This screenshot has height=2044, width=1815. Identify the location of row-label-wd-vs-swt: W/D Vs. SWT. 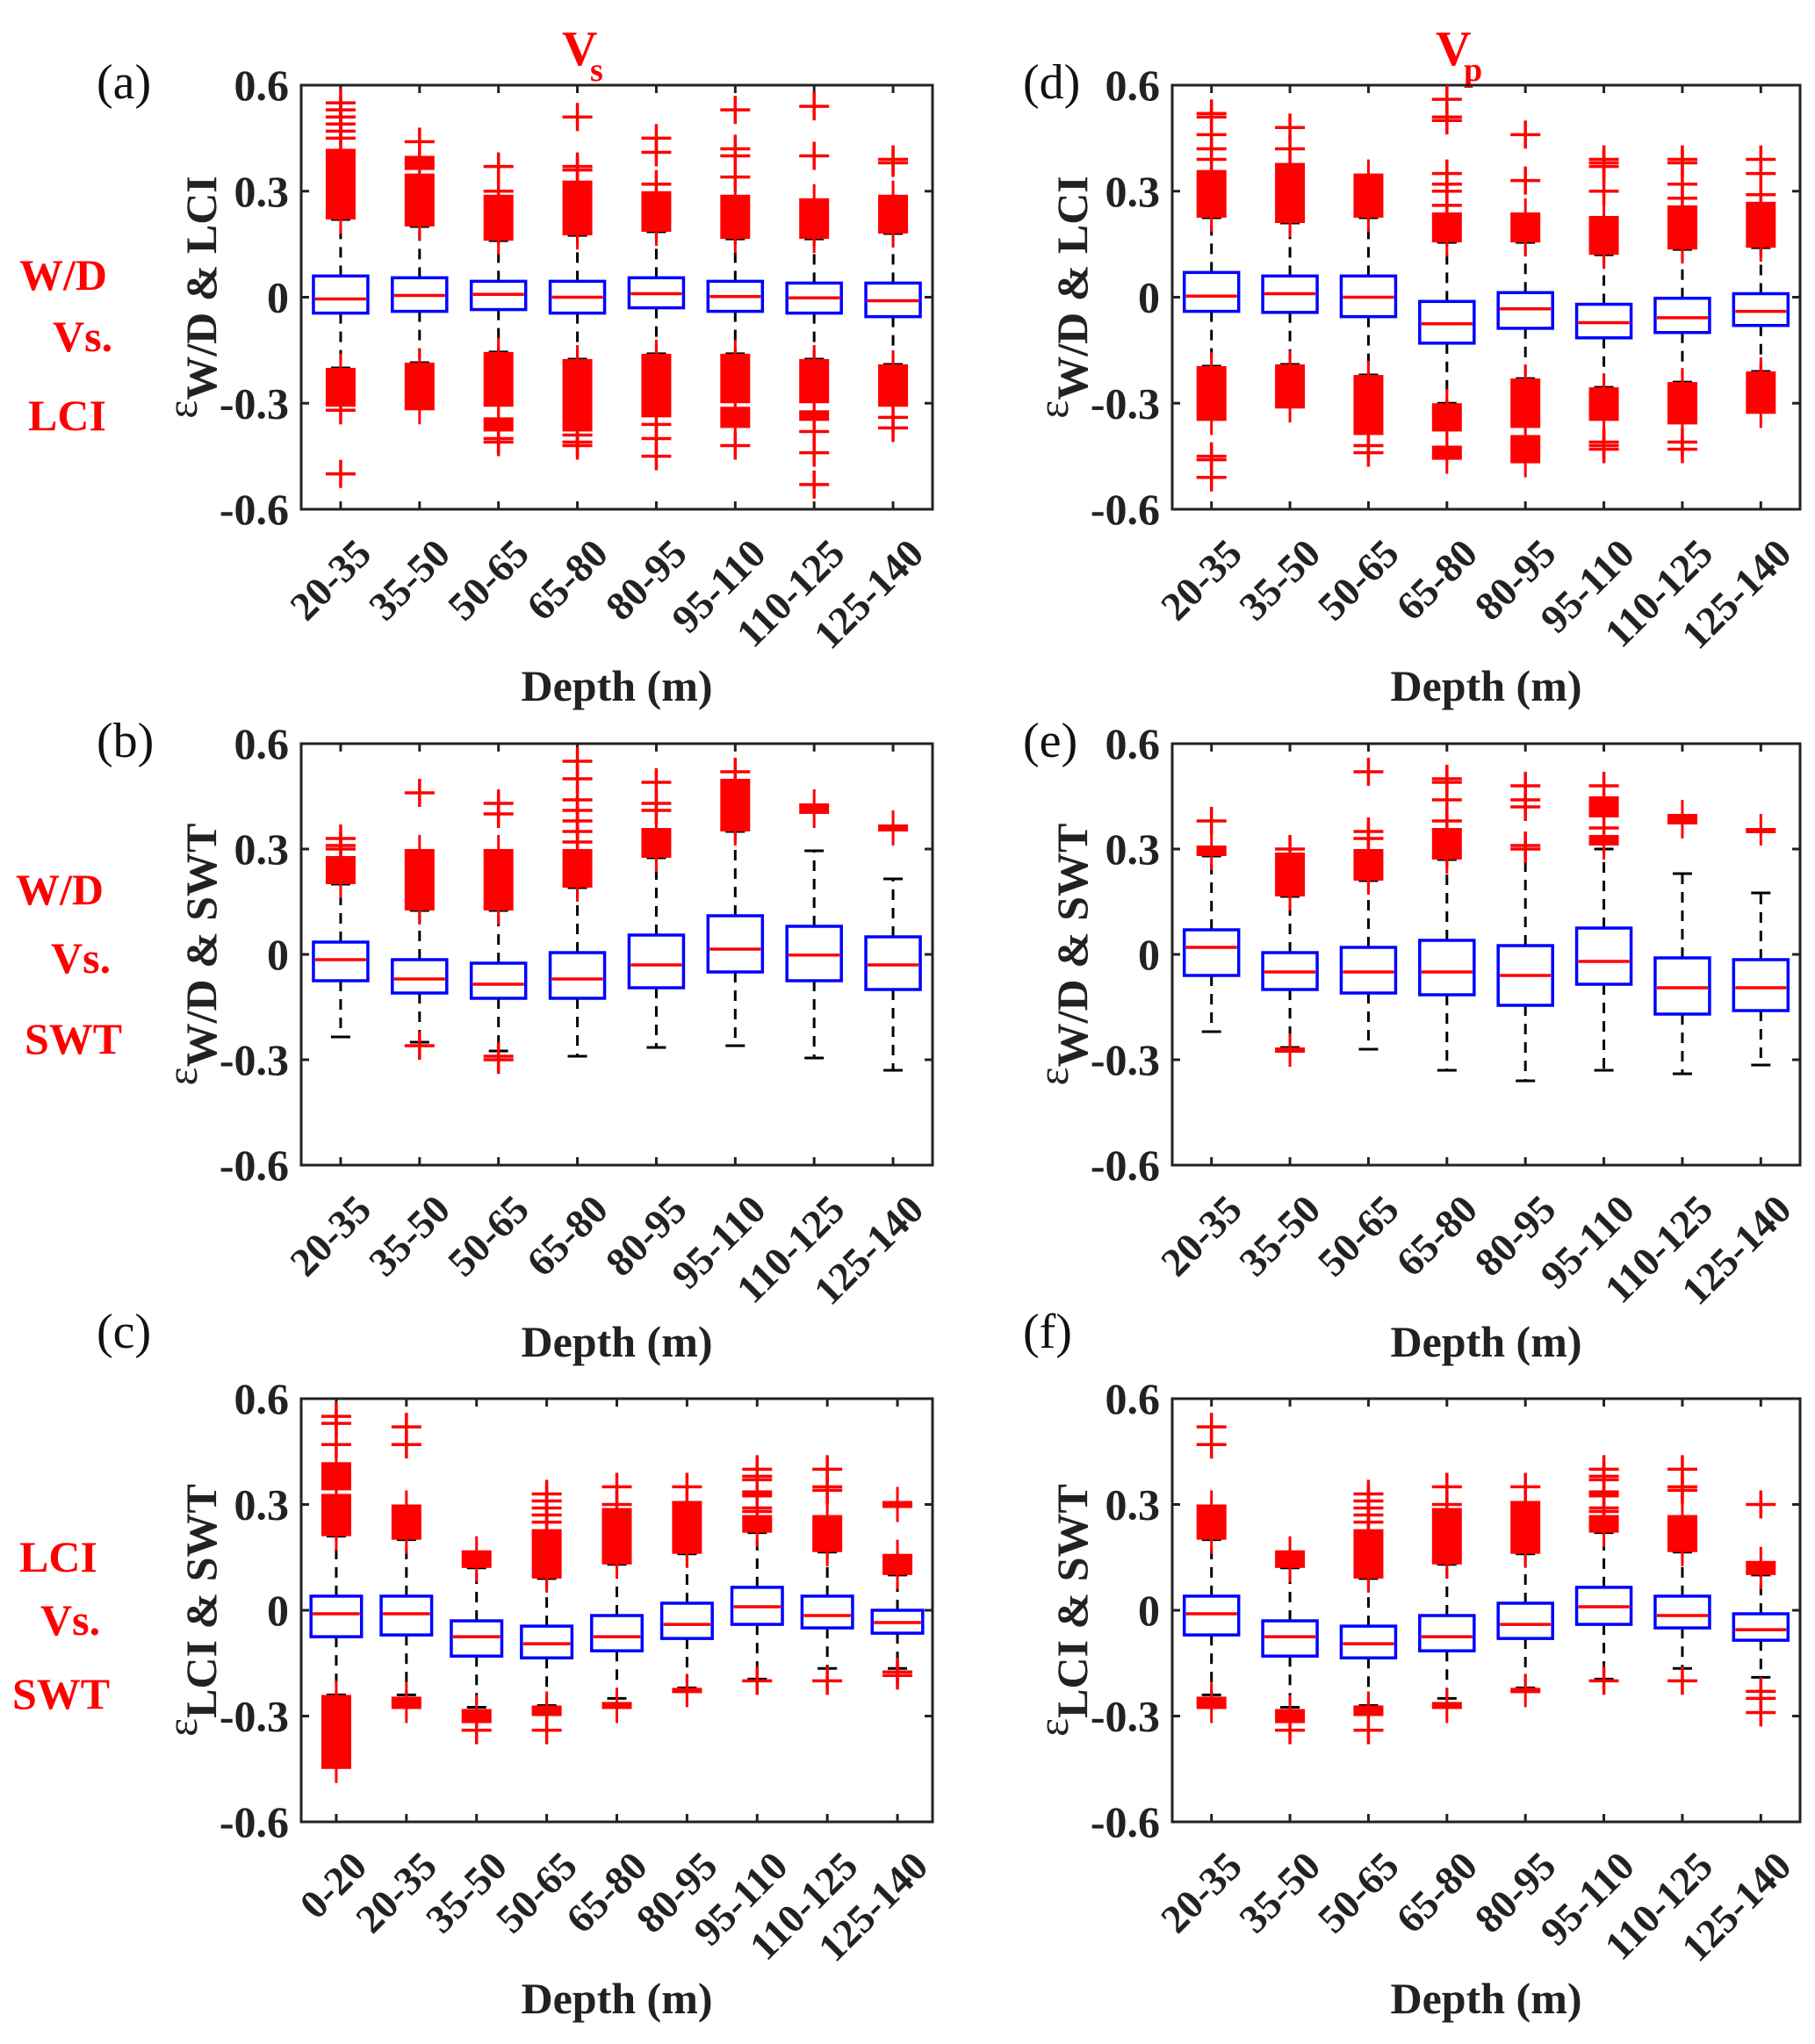
(69, 964).